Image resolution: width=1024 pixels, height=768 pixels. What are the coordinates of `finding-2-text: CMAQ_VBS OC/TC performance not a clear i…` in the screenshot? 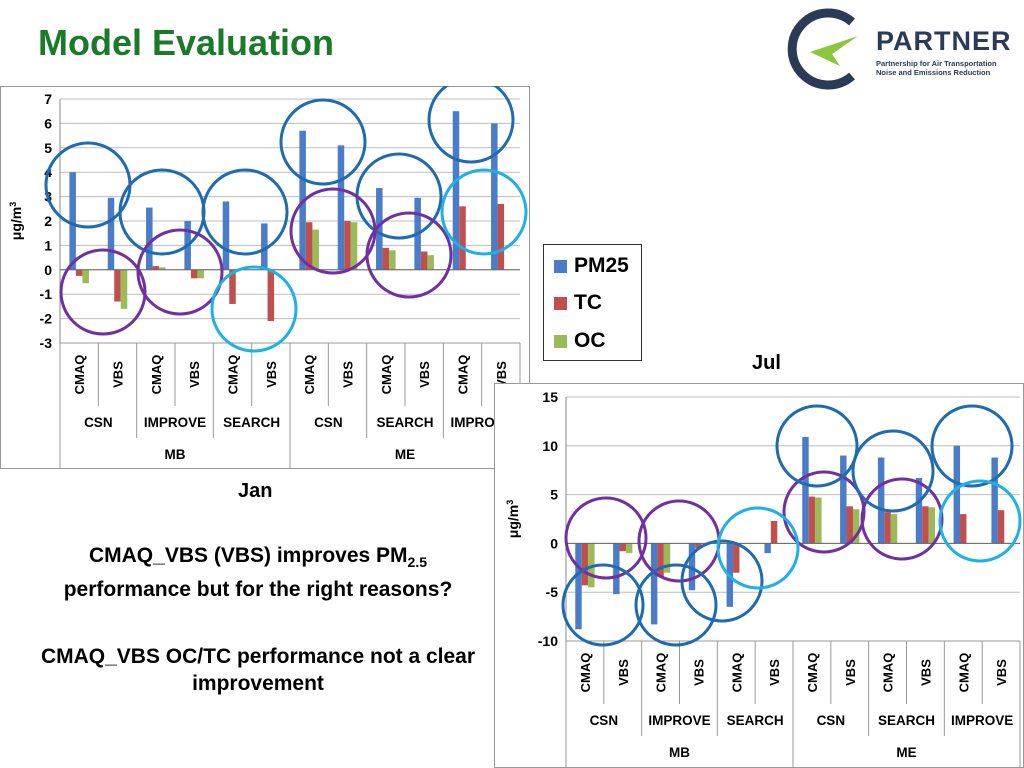 It's located at (258, 670).